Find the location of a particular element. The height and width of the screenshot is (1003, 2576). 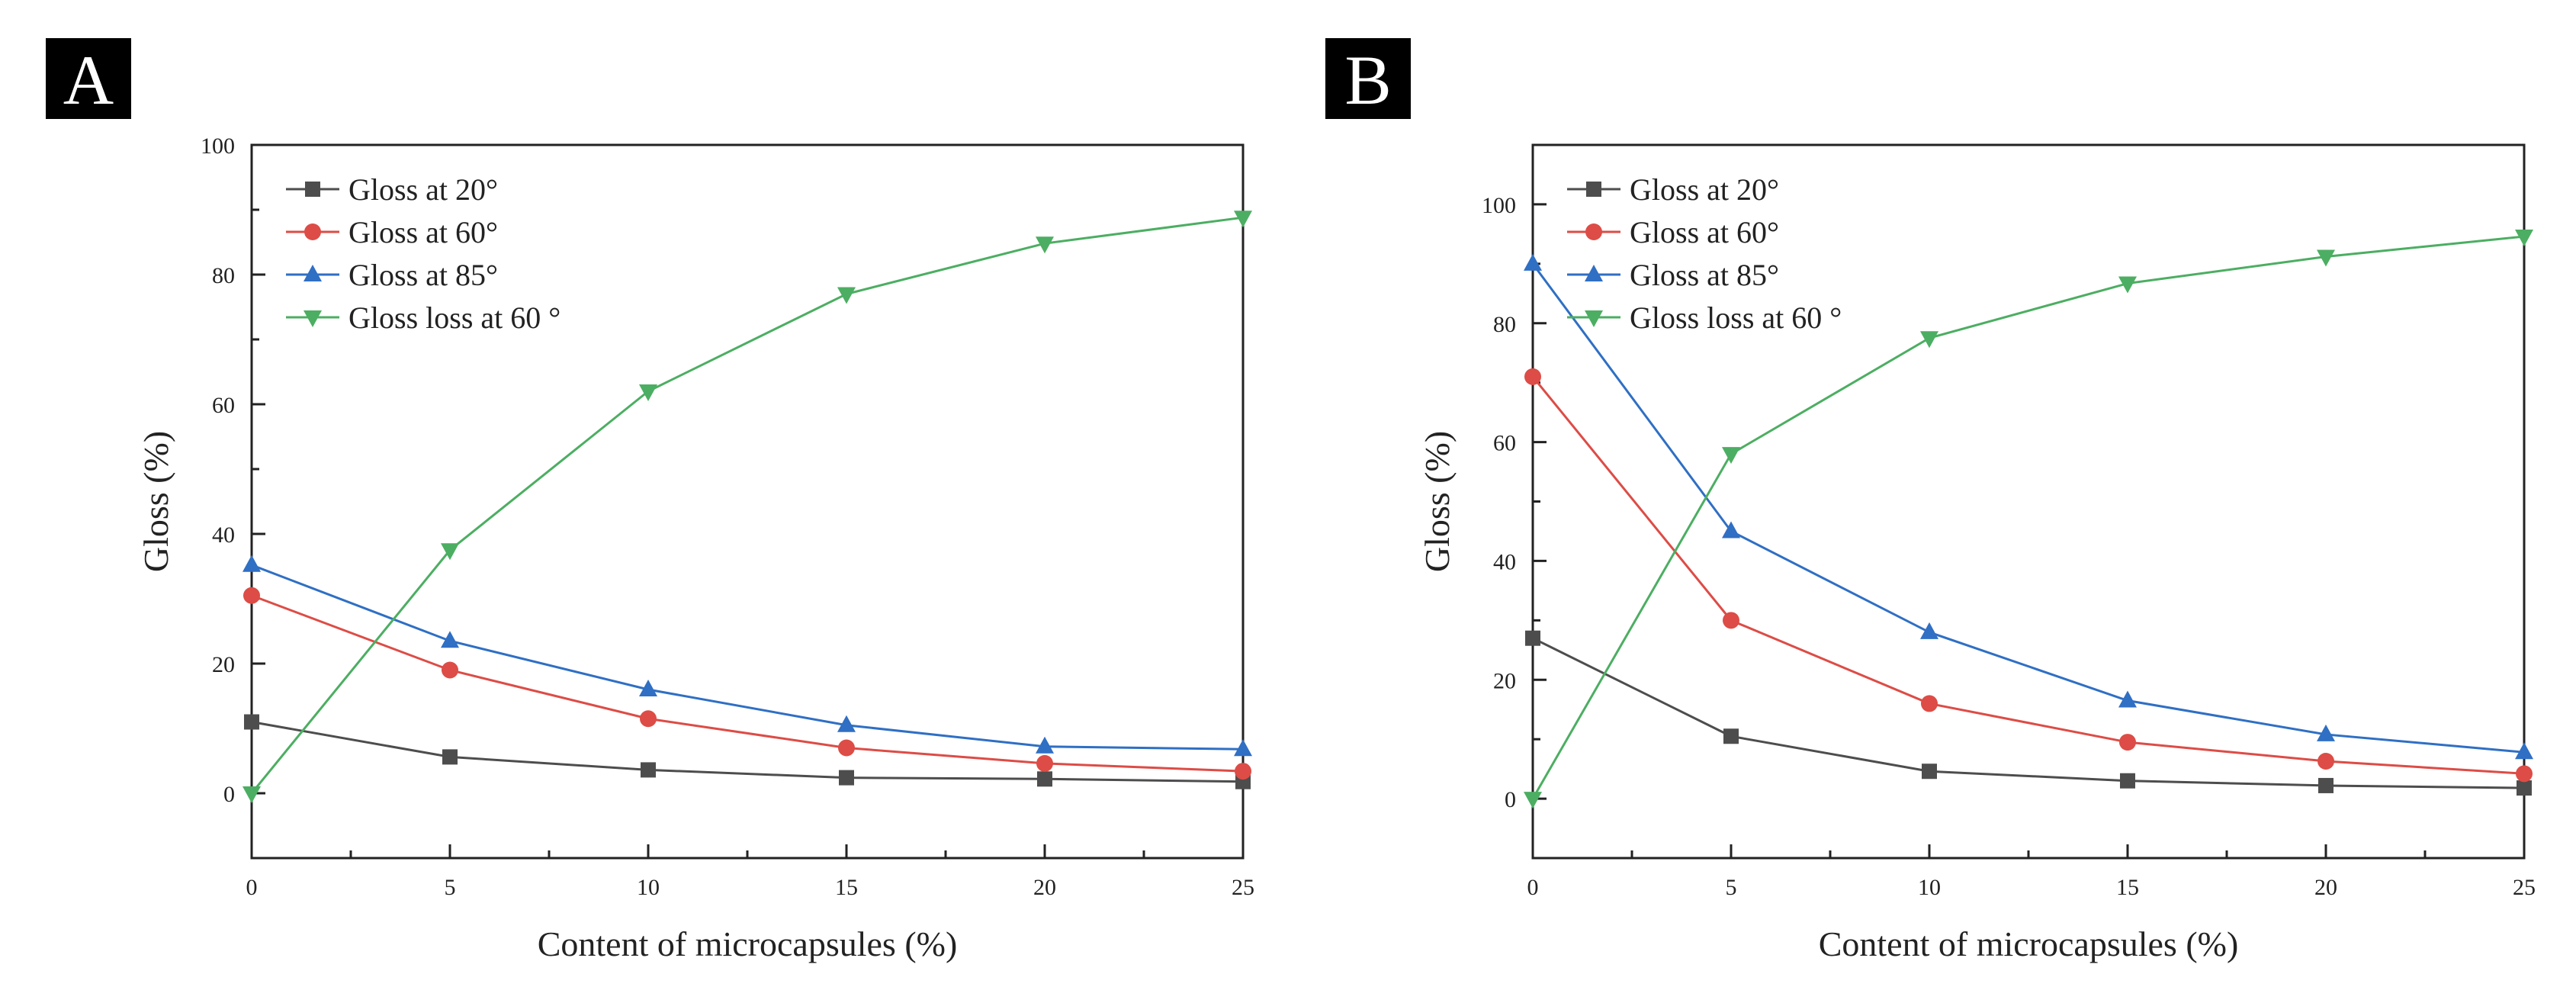

panel-b-label-box is located at coordinates (1368, 78).